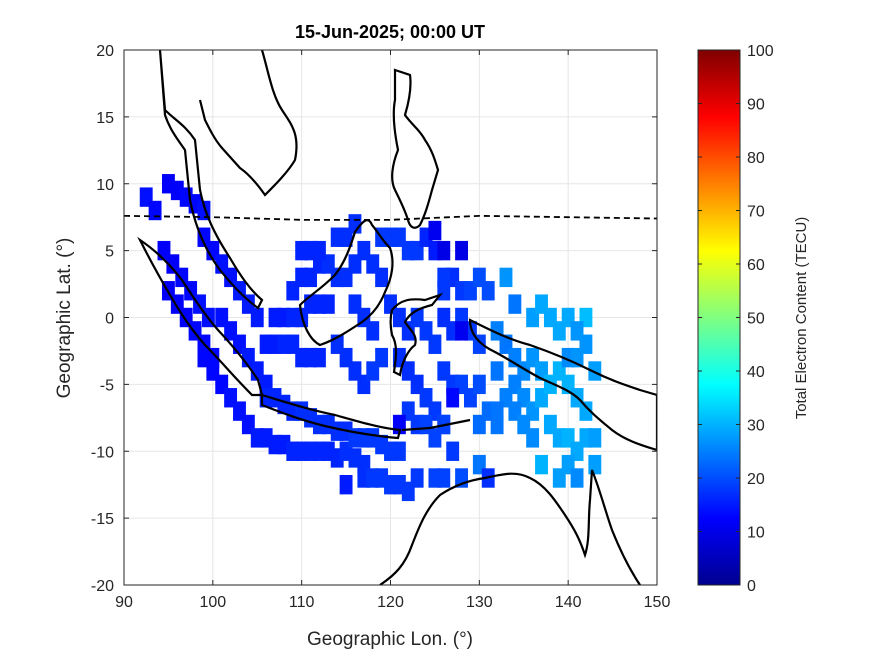 The height and width of the screenshot is (656, 875). I want to click on x-tick-label: 100, so click(212, 602).